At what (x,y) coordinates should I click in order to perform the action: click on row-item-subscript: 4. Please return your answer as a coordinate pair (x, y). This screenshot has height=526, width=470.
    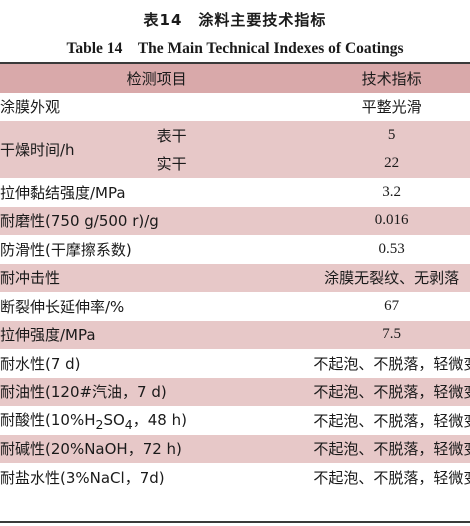
    Looking at the image, I should click on (128, 424).